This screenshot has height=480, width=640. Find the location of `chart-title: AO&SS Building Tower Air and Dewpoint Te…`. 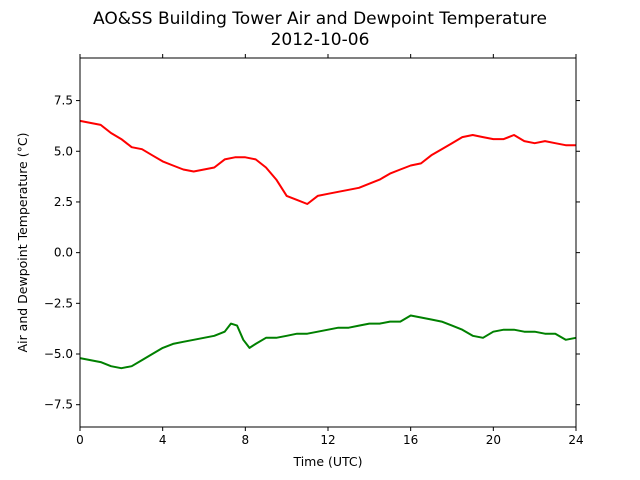

chart-title: AO&SS Building Tower Air and Dewpoint Te… is located at coordinates (320, 19).